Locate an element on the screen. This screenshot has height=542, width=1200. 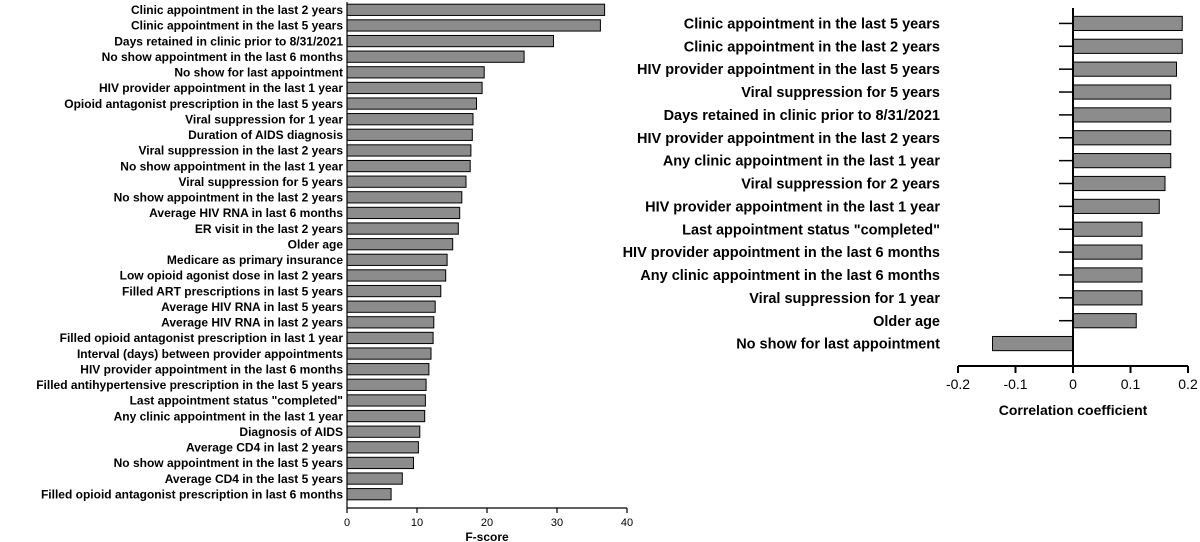
category-label: ER visit in the last 2 years is located at coordinates (269, 229).